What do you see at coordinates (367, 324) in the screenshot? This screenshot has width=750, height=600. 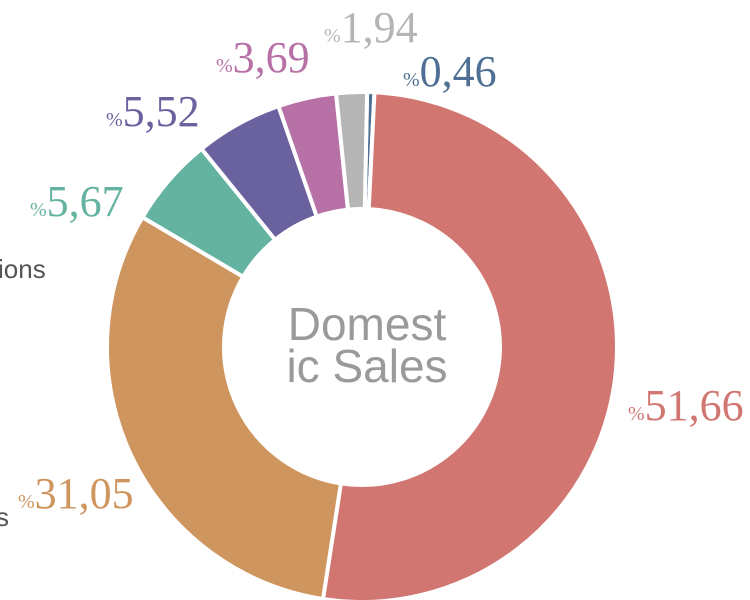 I see `center-label: Domest` at bounding box center [367, 324].